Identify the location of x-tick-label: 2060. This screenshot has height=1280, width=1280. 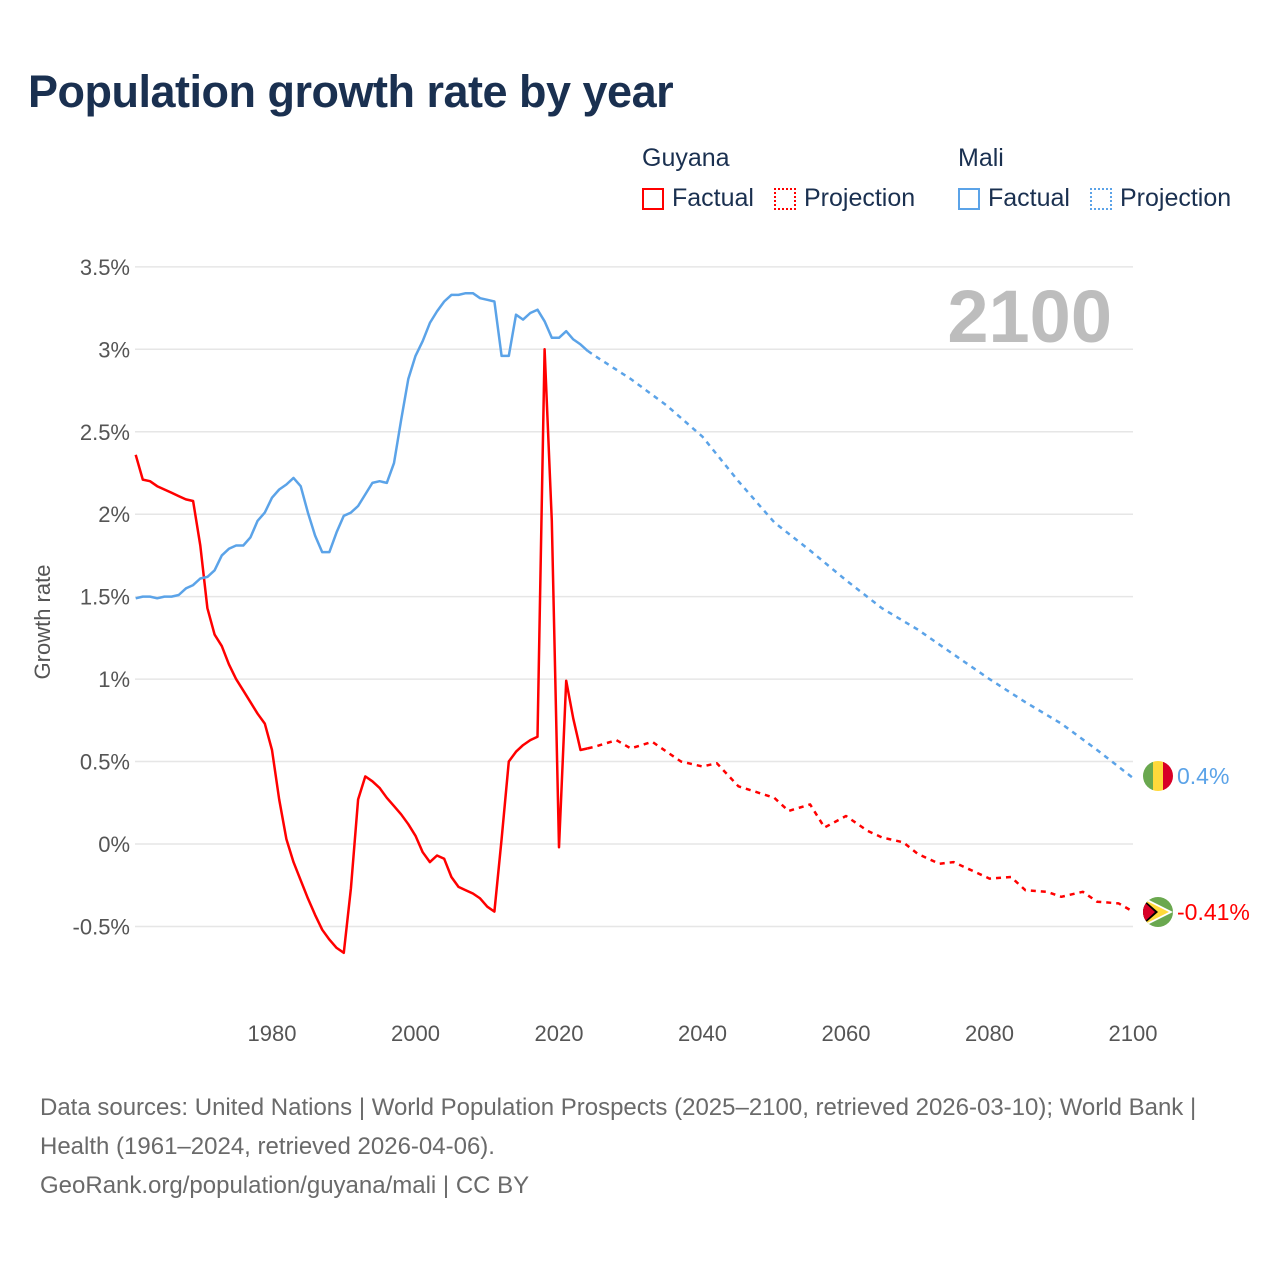
(846, 1033).